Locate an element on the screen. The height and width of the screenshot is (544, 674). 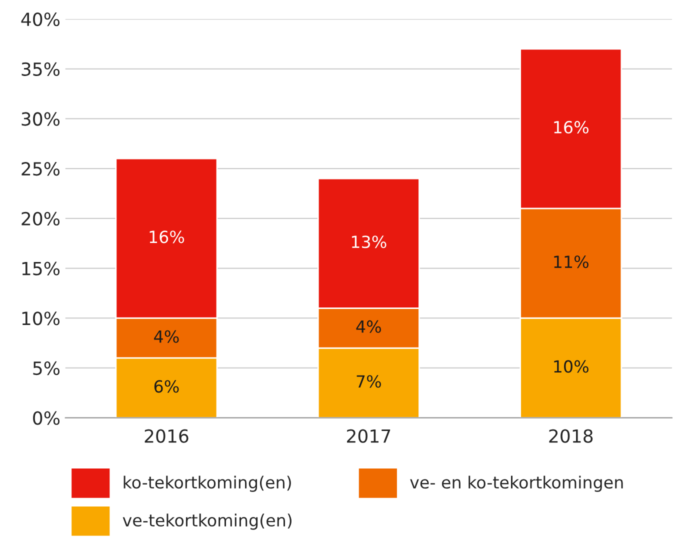
y-tick-label: 40% is located at coordinates (40, 19).